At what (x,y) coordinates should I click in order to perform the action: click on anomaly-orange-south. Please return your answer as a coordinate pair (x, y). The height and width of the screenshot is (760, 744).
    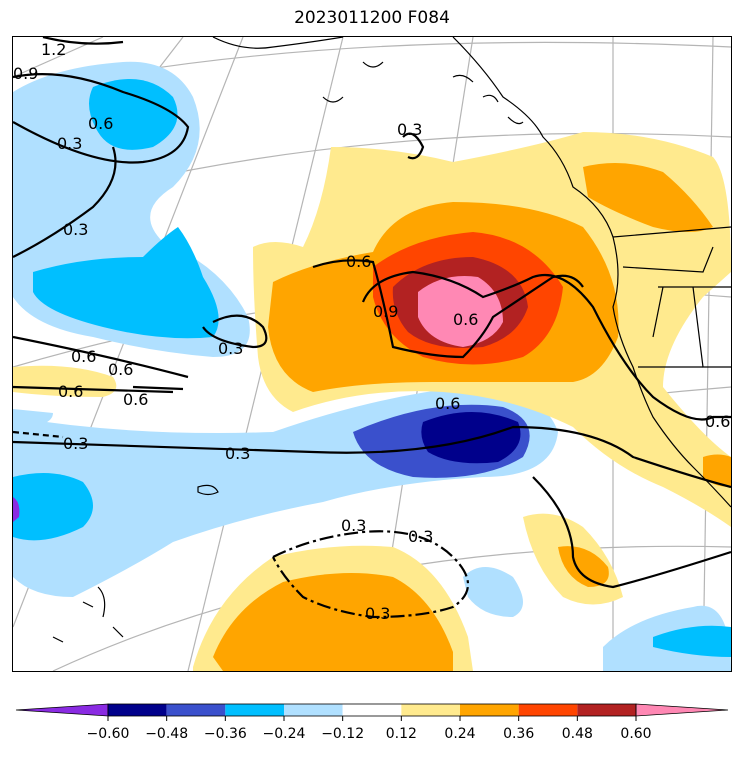
    Looking at the image, I should click on (333, 622).